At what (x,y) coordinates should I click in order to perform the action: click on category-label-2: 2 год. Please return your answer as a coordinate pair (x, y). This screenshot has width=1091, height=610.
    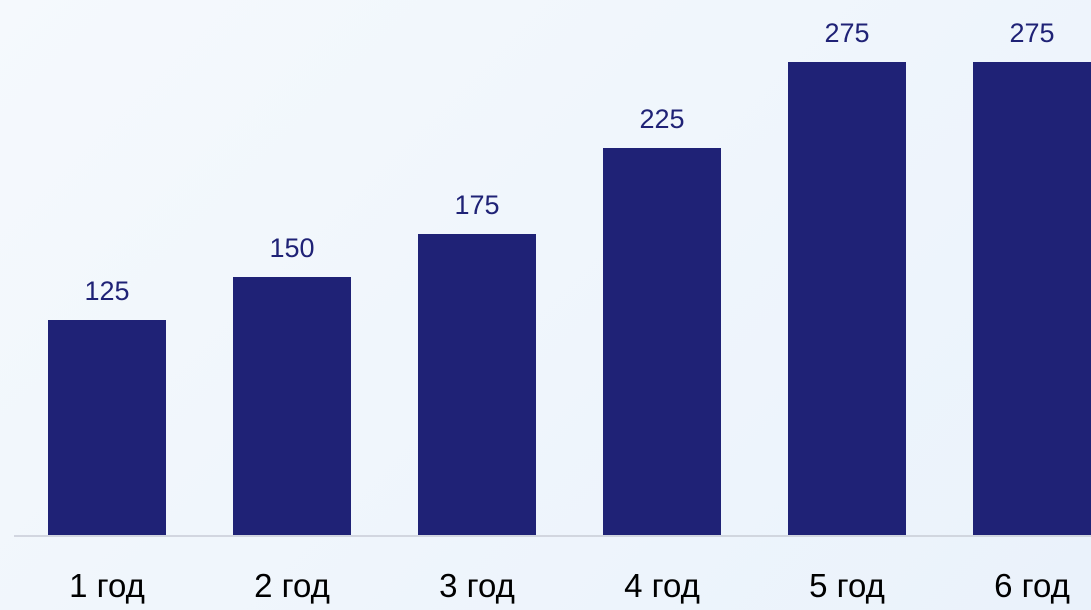
    Looking at the image, I should click on (292, 585).